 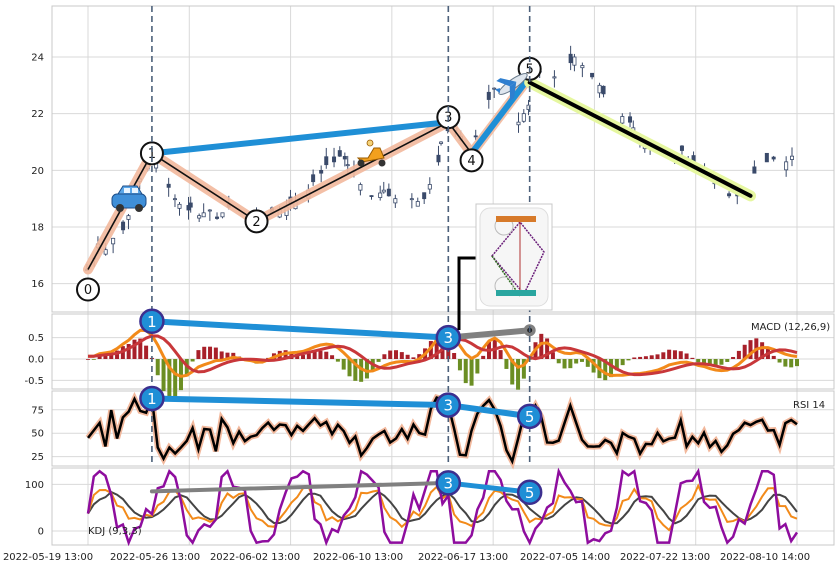 I want to click on car-icon, so click(x=129, y=198).